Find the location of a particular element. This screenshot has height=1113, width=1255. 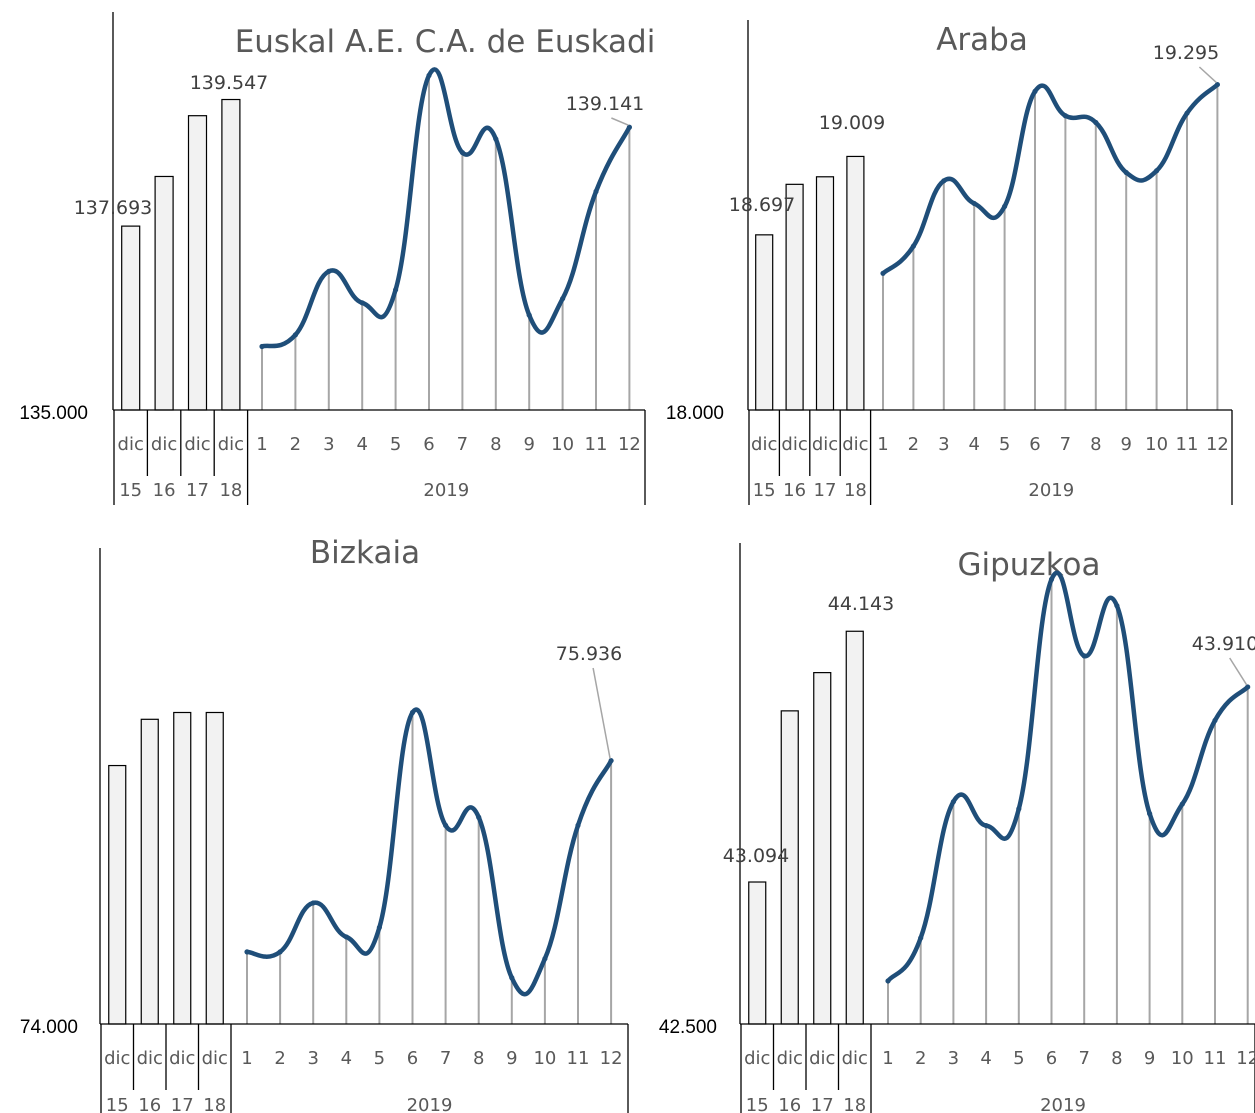

data-label: 43.094 is located at coordinates (756, 856).